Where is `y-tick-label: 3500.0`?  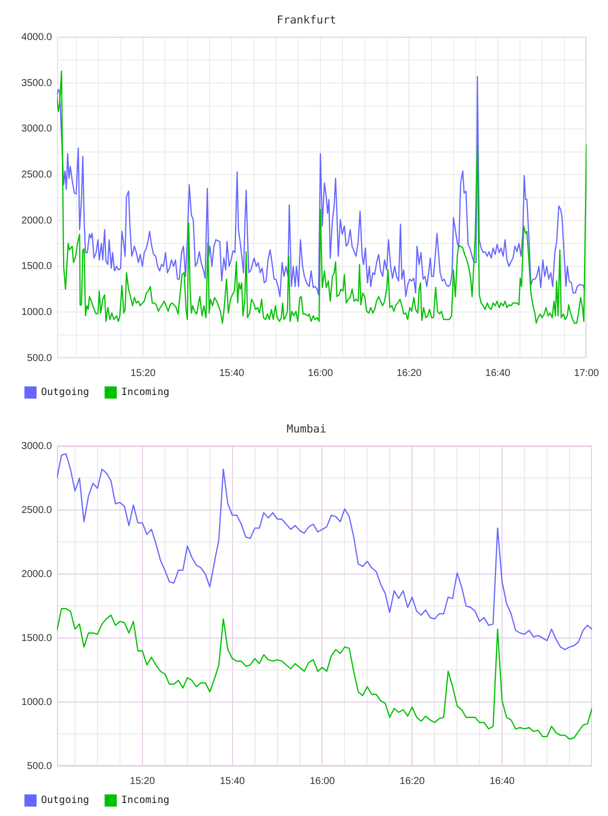 y-tick-label: 3500.0 is located at coordinates (36, 83).